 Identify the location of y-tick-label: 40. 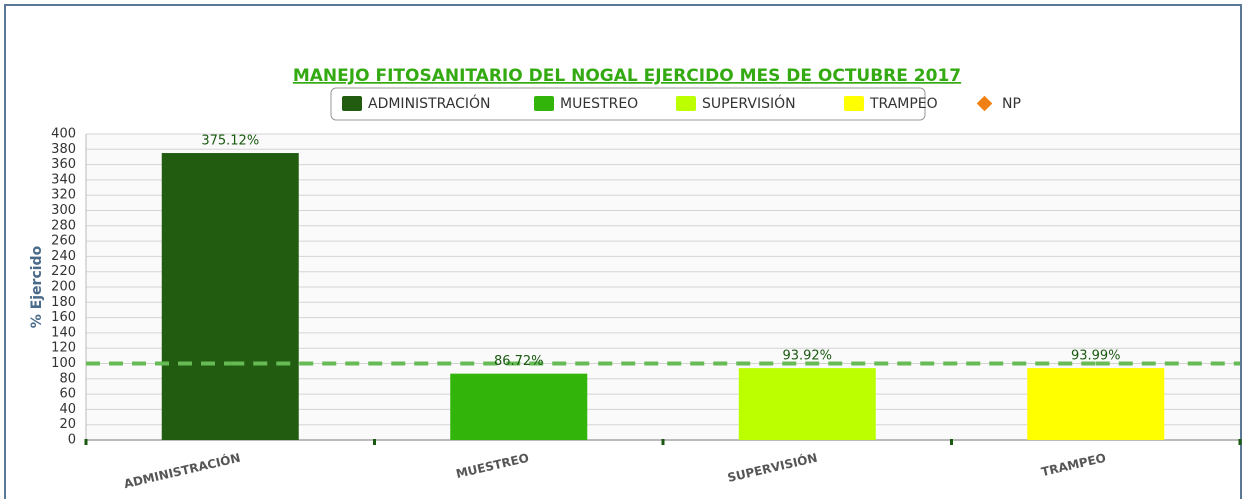
(67, 409).